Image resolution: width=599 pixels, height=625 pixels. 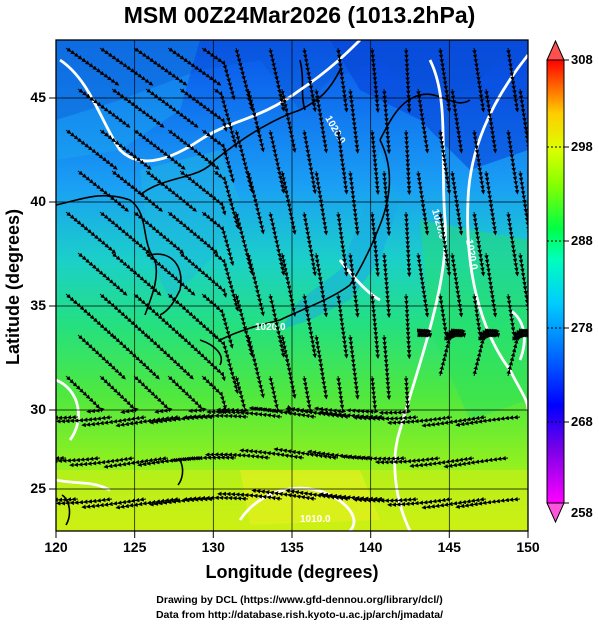 I want to click on contour-label: 1020.0, so click(x=270, y=327).